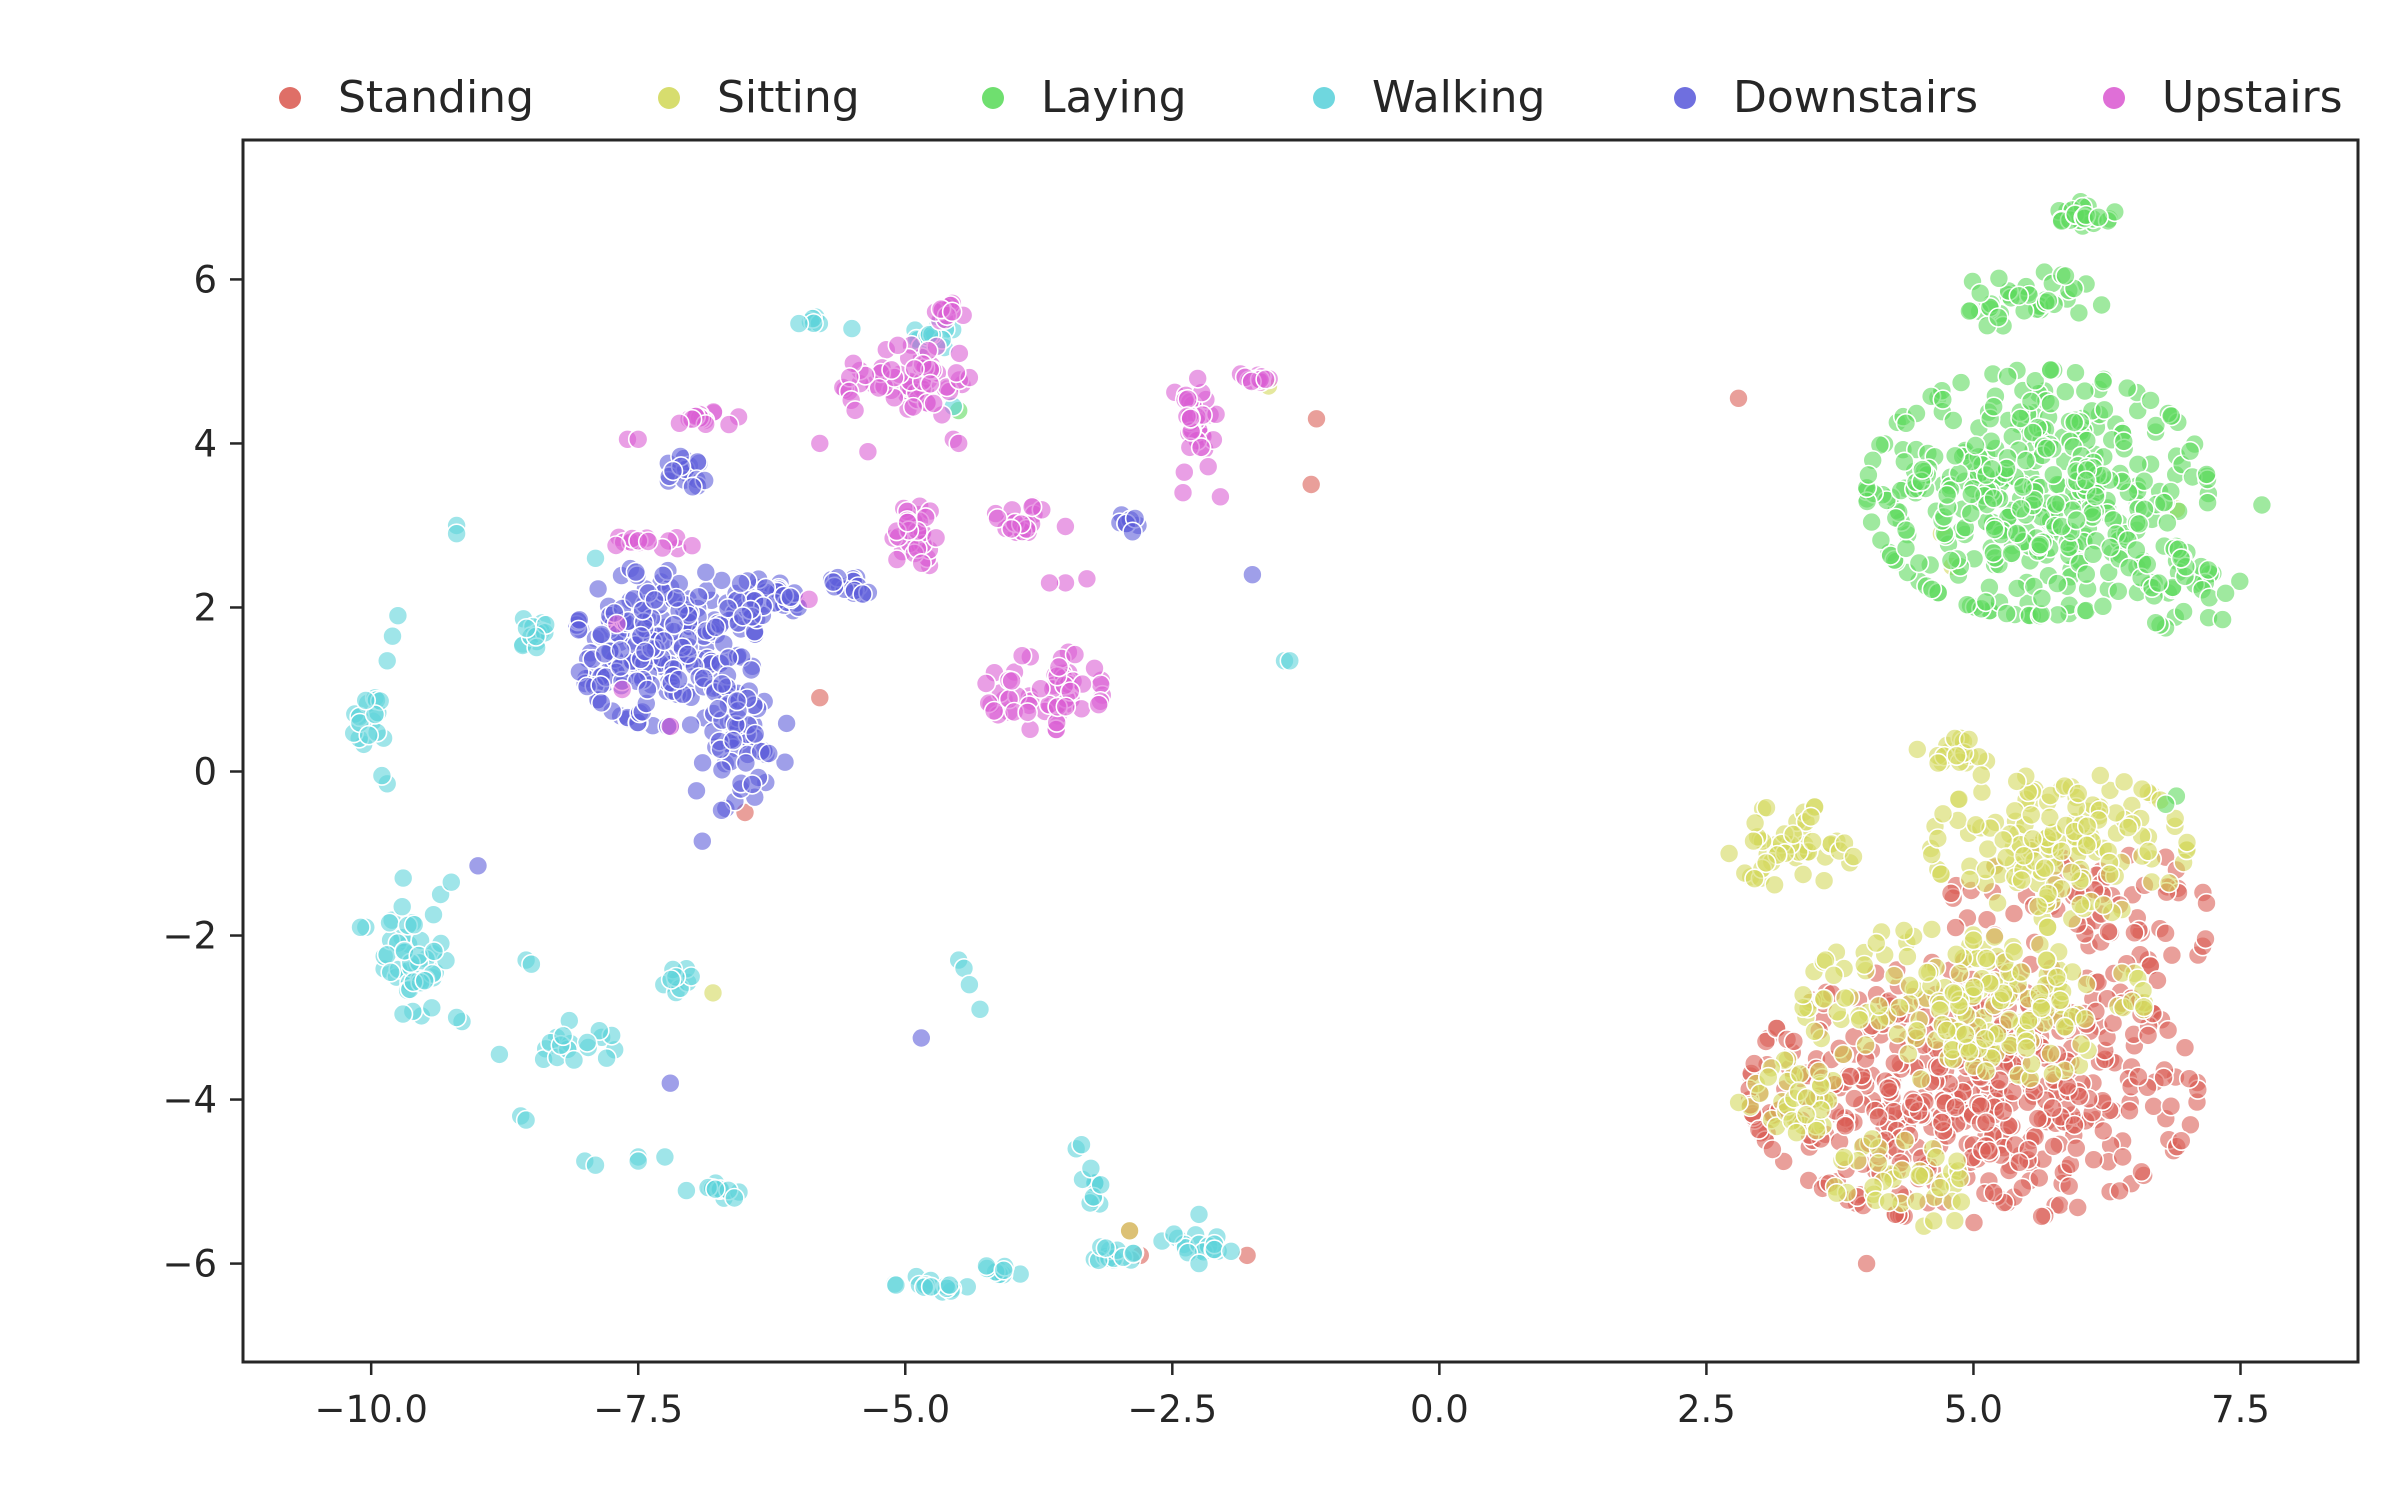 The height and width of the screenshot is (1500, 2400). I want to click on legend-item-upstairs: Upstairs, so click(2223, 97).